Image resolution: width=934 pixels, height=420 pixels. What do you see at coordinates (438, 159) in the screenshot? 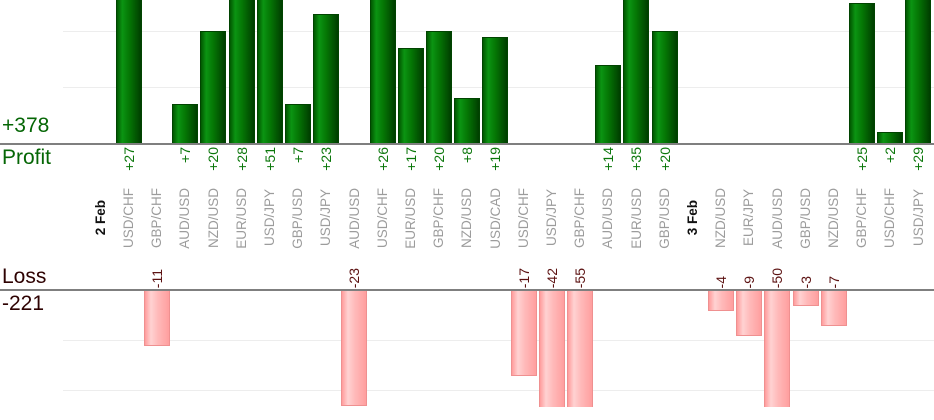
I see `profit-value-label-text: +20` at bounding box center [438, 159].